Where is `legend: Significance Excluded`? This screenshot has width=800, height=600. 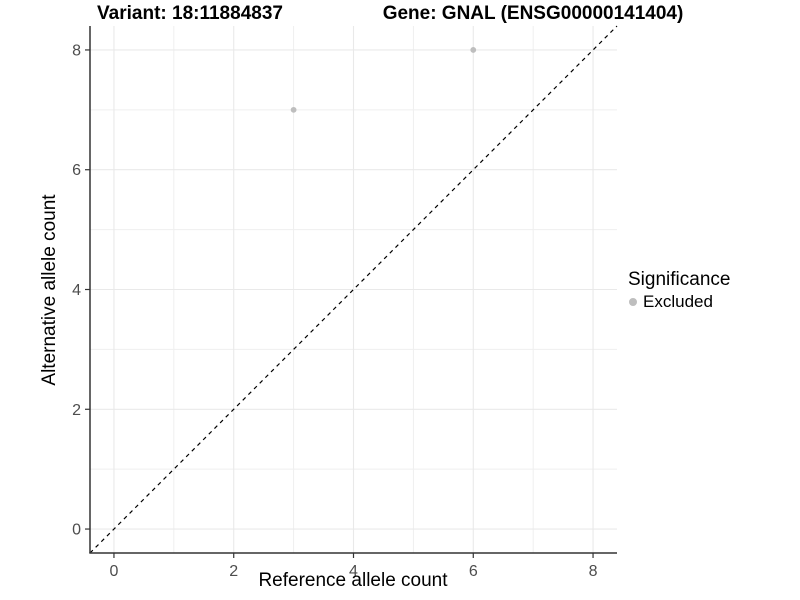
legend: Significance Excluded is located at coordinates (679, 290).